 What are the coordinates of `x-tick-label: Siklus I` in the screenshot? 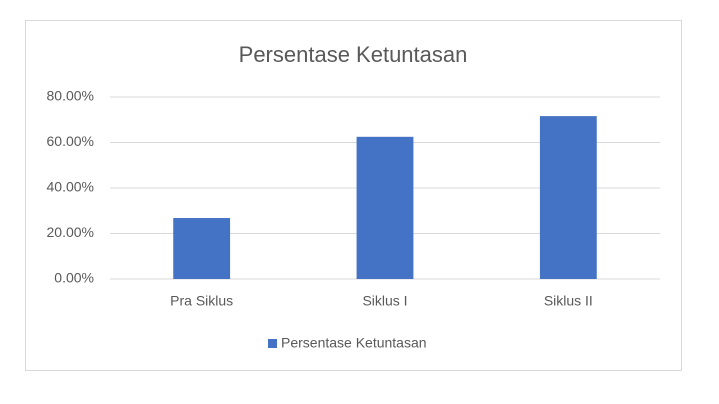 It's located at (384, 301).